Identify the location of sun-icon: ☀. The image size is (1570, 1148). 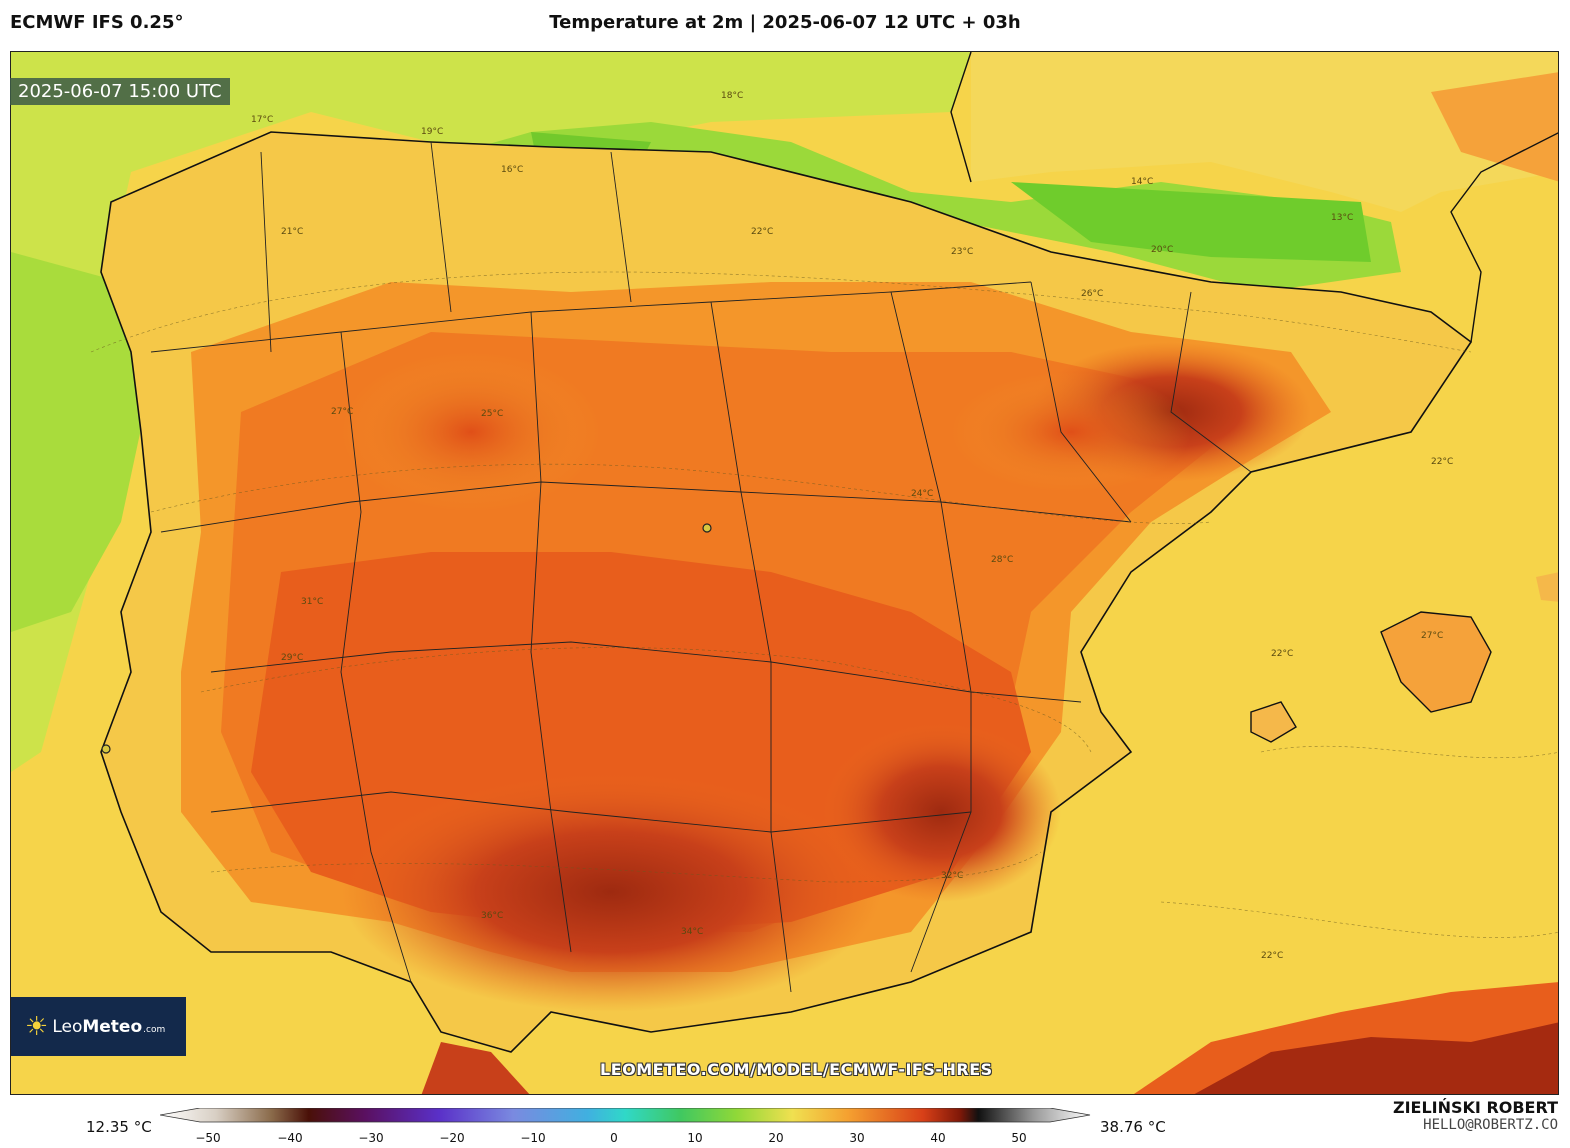
(37, 1026).